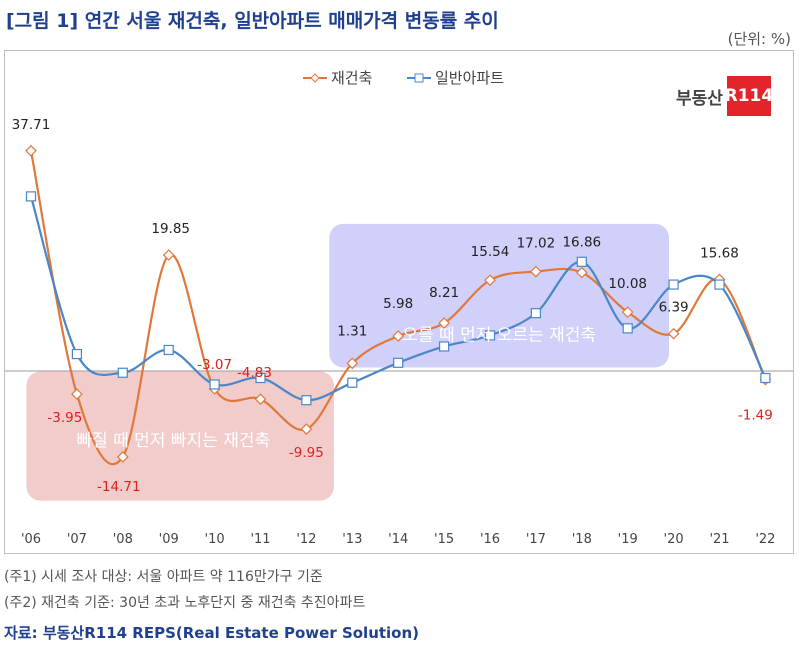 The width and height of the screenshot is (799, 646). I want to click on x-tick-label: '20, so click(674, 539).